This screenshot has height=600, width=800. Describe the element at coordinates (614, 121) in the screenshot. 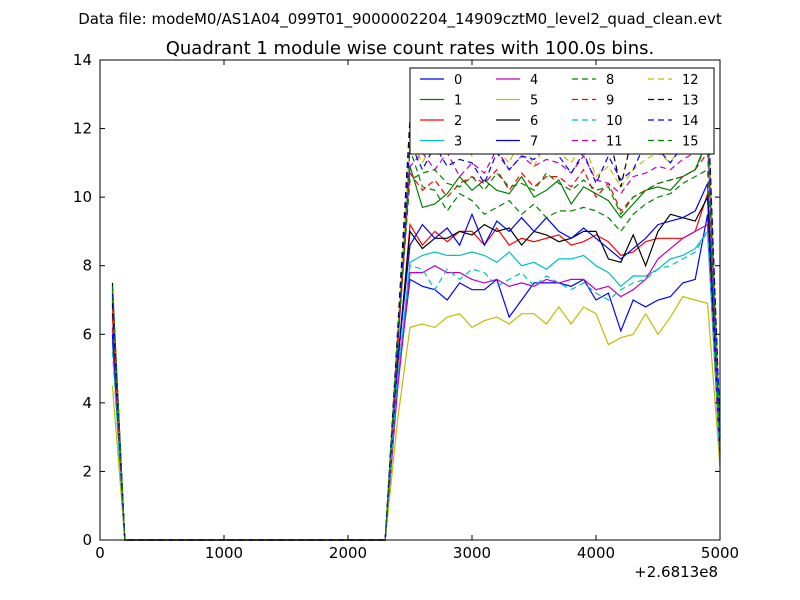

I see `legend-label-10: 10` at that location.